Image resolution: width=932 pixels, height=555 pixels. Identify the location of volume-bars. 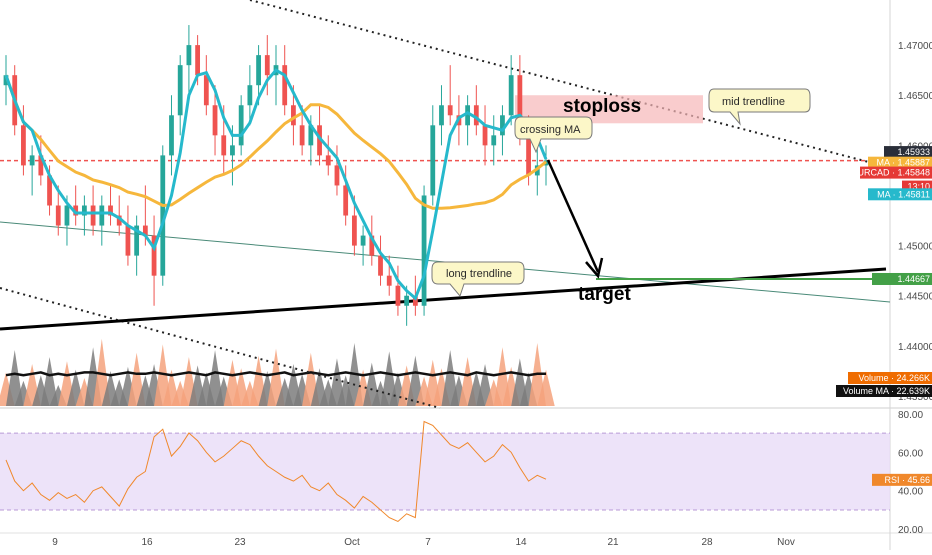
(277, 372).